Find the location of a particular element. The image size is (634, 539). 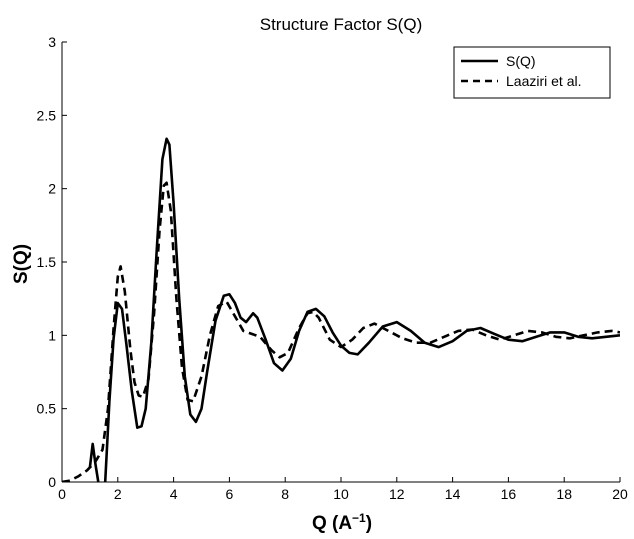

y-tick-label-2: 2 is located at coordinates (52, 189).